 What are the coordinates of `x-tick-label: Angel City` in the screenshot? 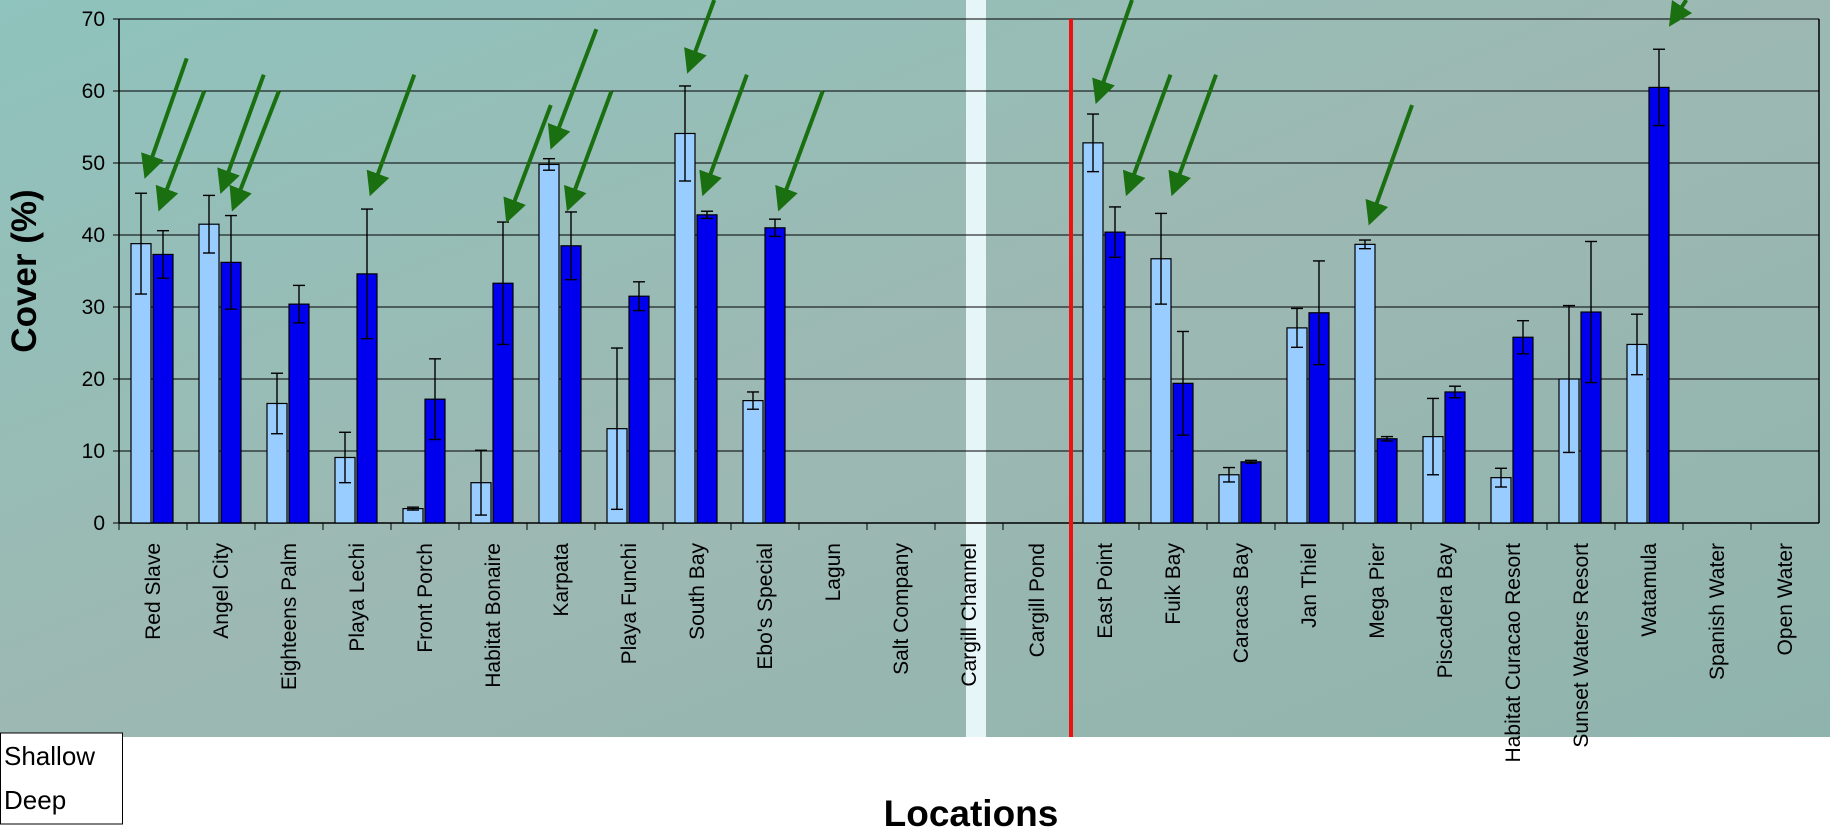 It's located at (221, 591).